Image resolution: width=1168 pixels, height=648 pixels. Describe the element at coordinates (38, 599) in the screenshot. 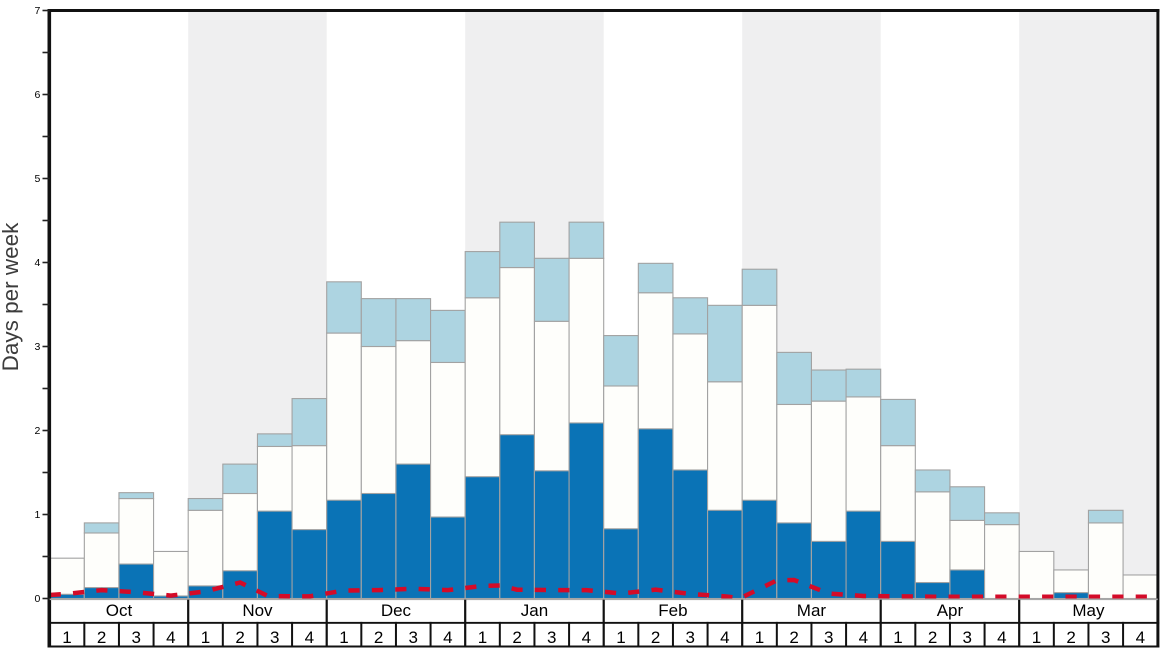

I see `svg-text: 0` at that location.